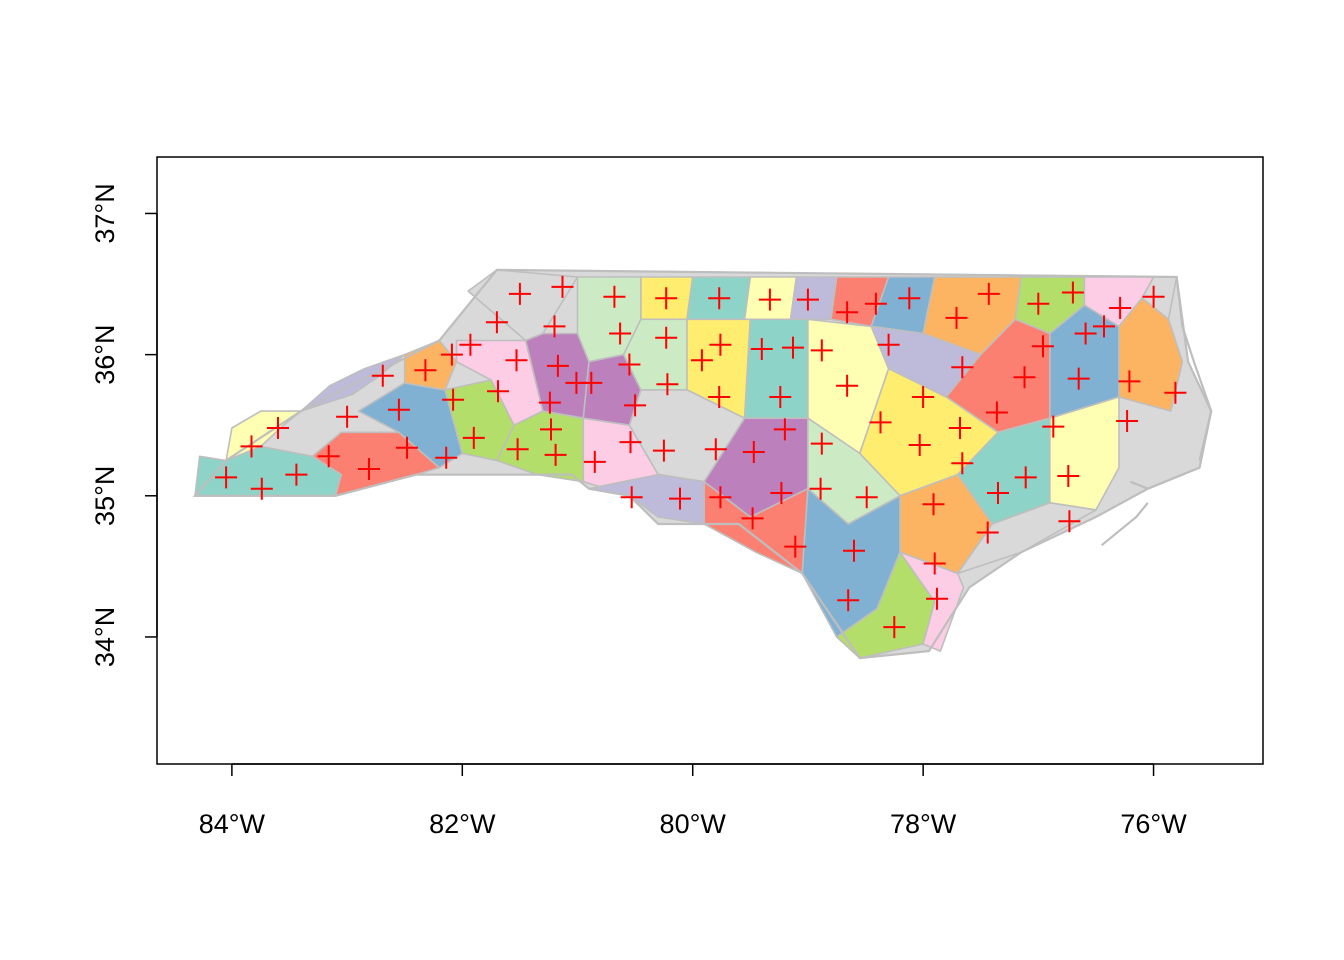  I want to click on x-tick-label: 84°W, so click(232, 824).